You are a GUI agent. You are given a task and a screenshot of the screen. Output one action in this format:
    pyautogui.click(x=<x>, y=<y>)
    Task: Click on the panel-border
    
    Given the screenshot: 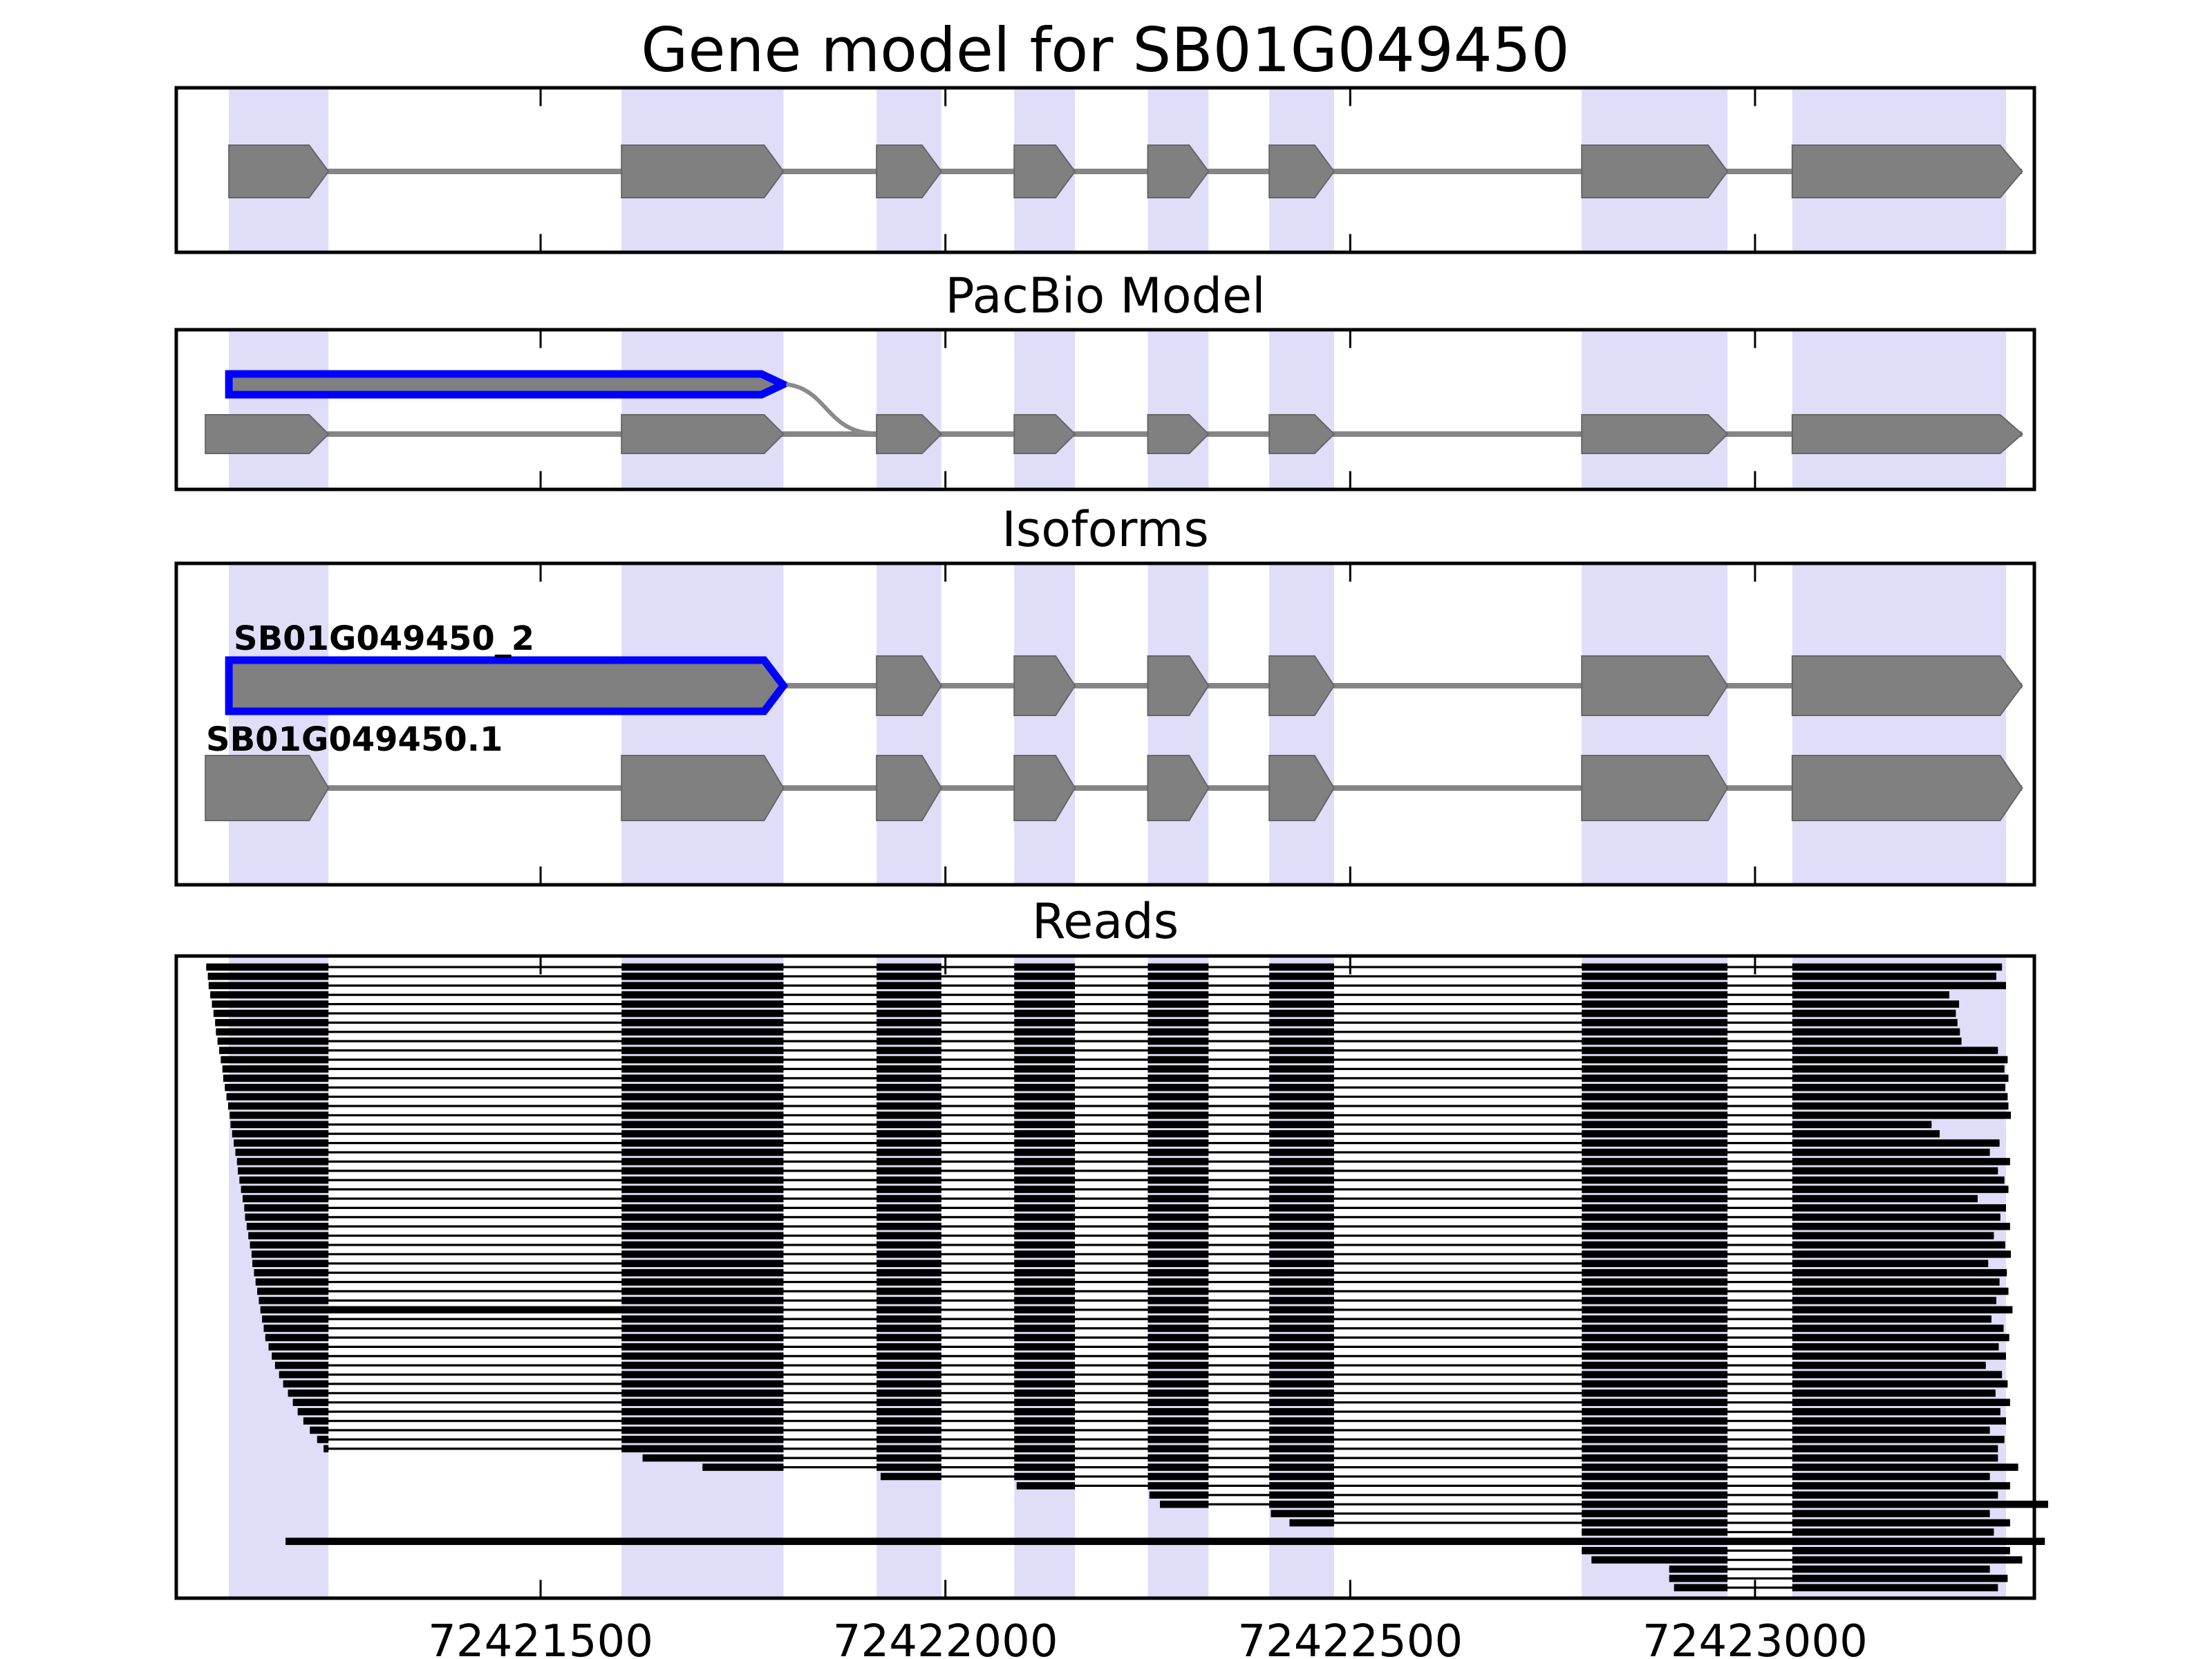 What is the action you would take?
    pyautogui.click(x=1105, y=170)
    